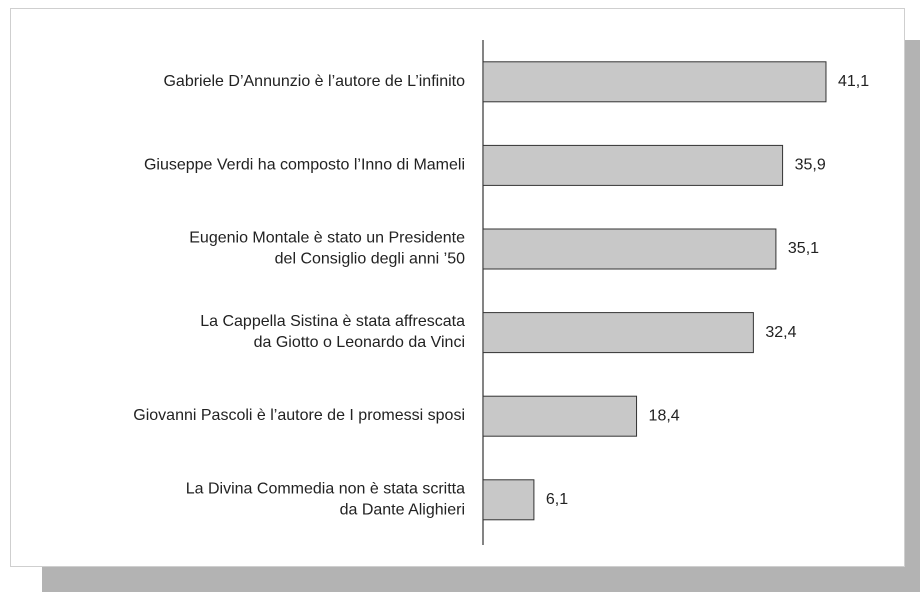 This screenshot has height=597, width=920. Describe the element at coordinates (803, 248) in the screenshot. I see `value-label: 35,1` at that location.